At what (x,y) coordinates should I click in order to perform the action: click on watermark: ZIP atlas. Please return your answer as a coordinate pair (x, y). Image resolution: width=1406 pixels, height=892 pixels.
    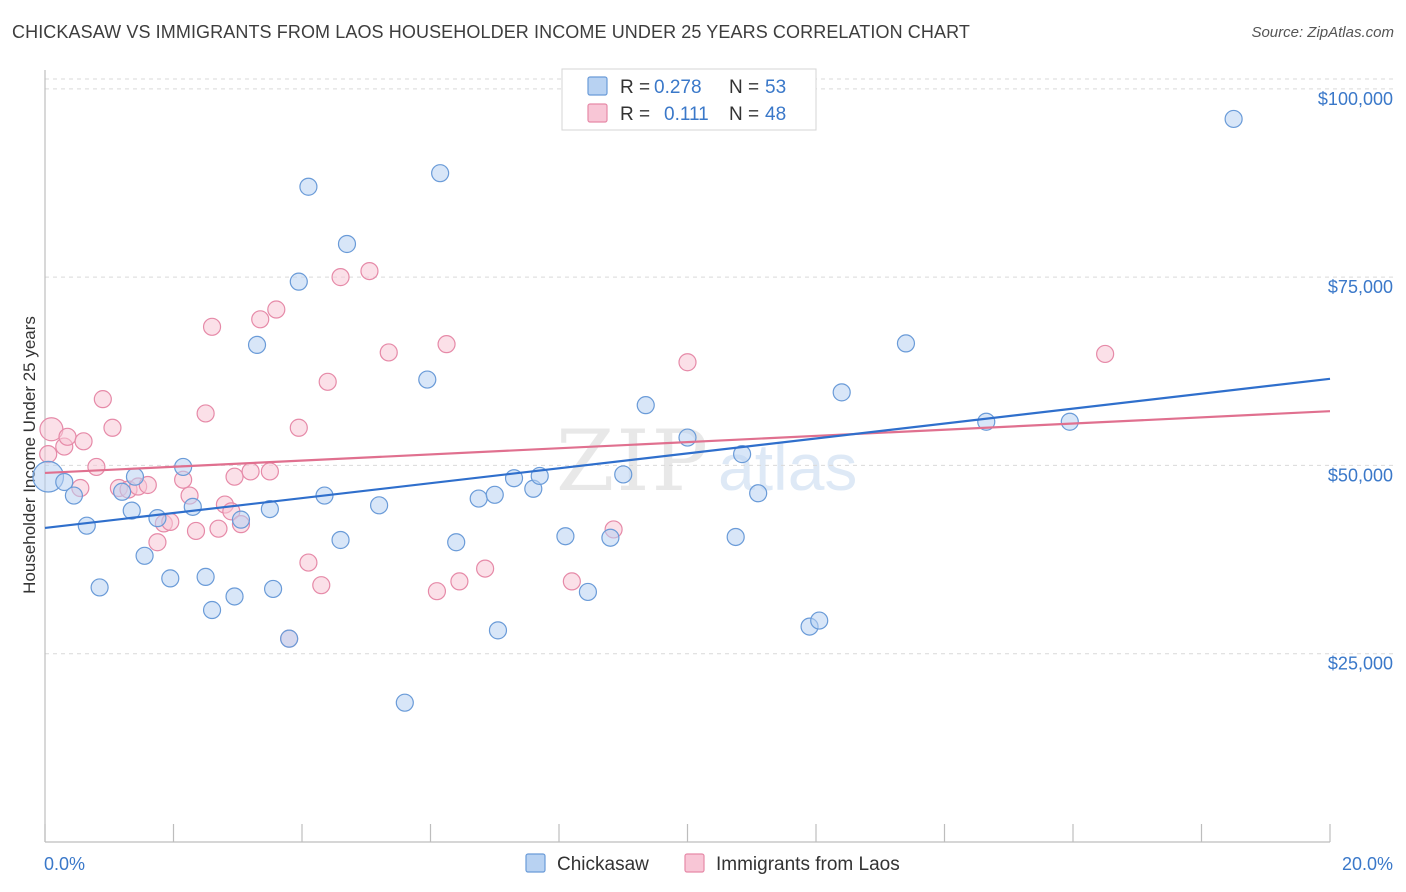
    Looking at the image, I should click on (706, 461).